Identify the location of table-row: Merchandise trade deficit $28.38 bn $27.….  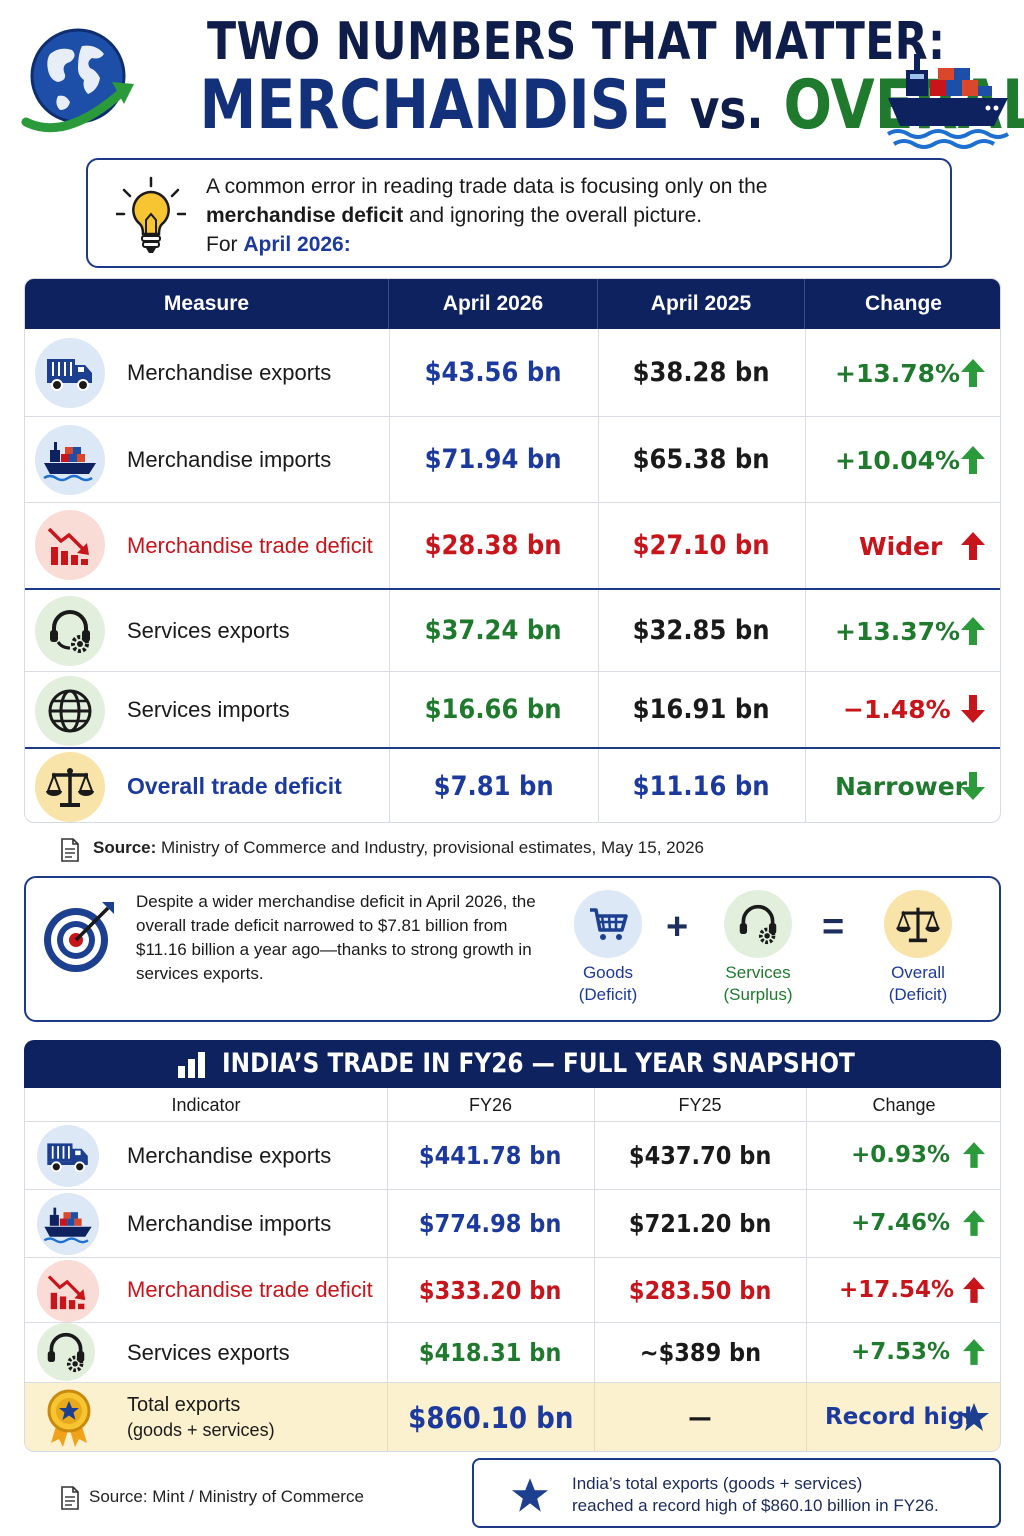
(512, 546).